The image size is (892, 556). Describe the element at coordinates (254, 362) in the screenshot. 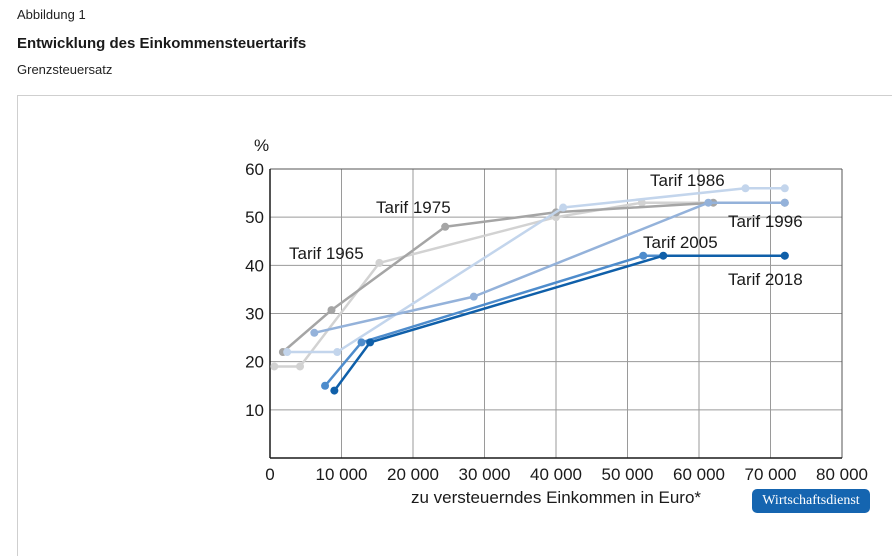

I see `y-tick-label: 20` at that location.